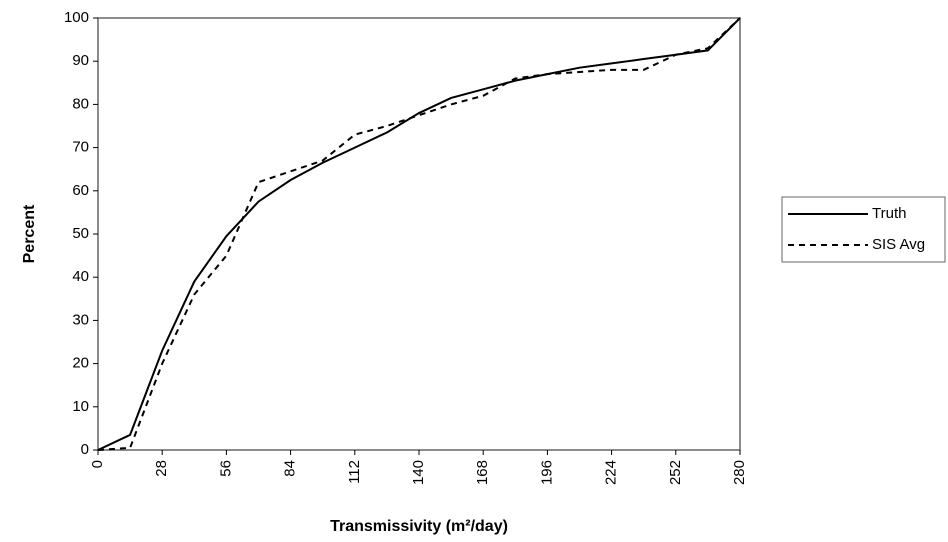 Image resolution: width=948 pixels, height=542 pixels. What do you see at coordinates (225, 468) in the screenshot?
I see `x-tick-label: 56` at bounding box center [225, 468].